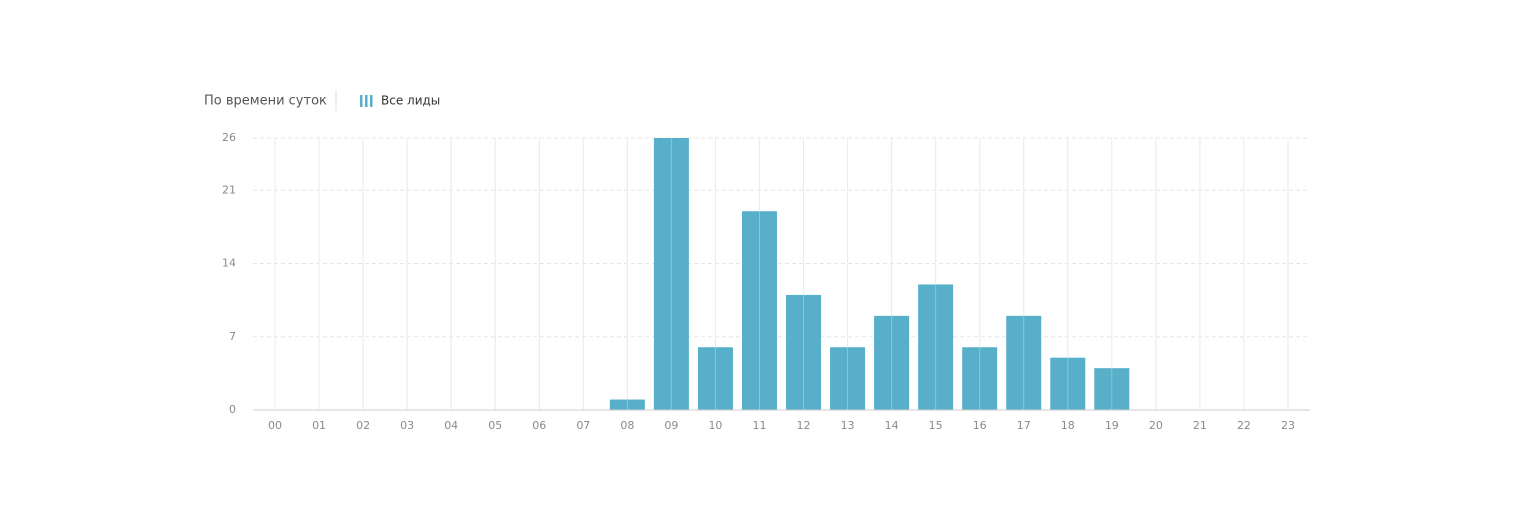 The width and height of the screenshot is (1527, 531). I want to click on x-tick-label: 01, so click(319, 425).